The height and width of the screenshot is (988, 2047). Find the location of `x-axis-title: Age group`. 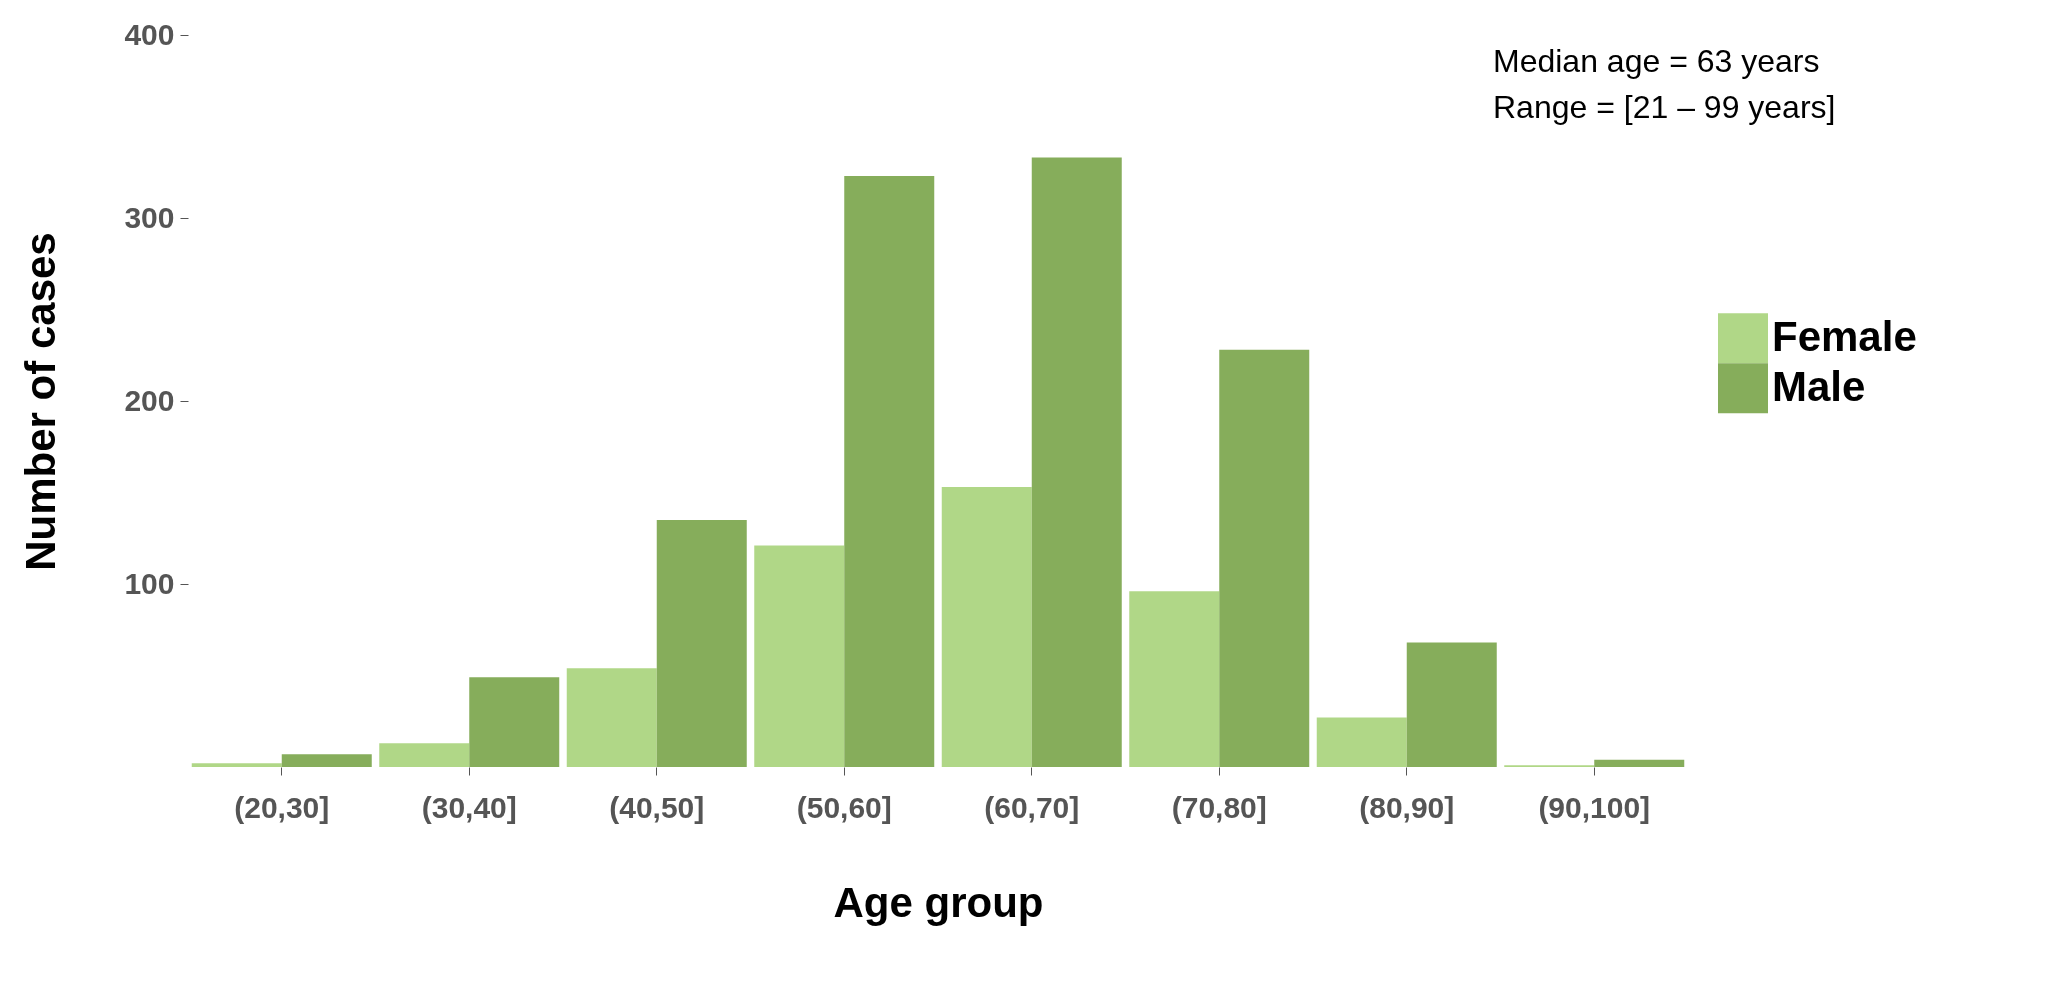

x-axis-title: Age group is located at coordinates (938, 902).